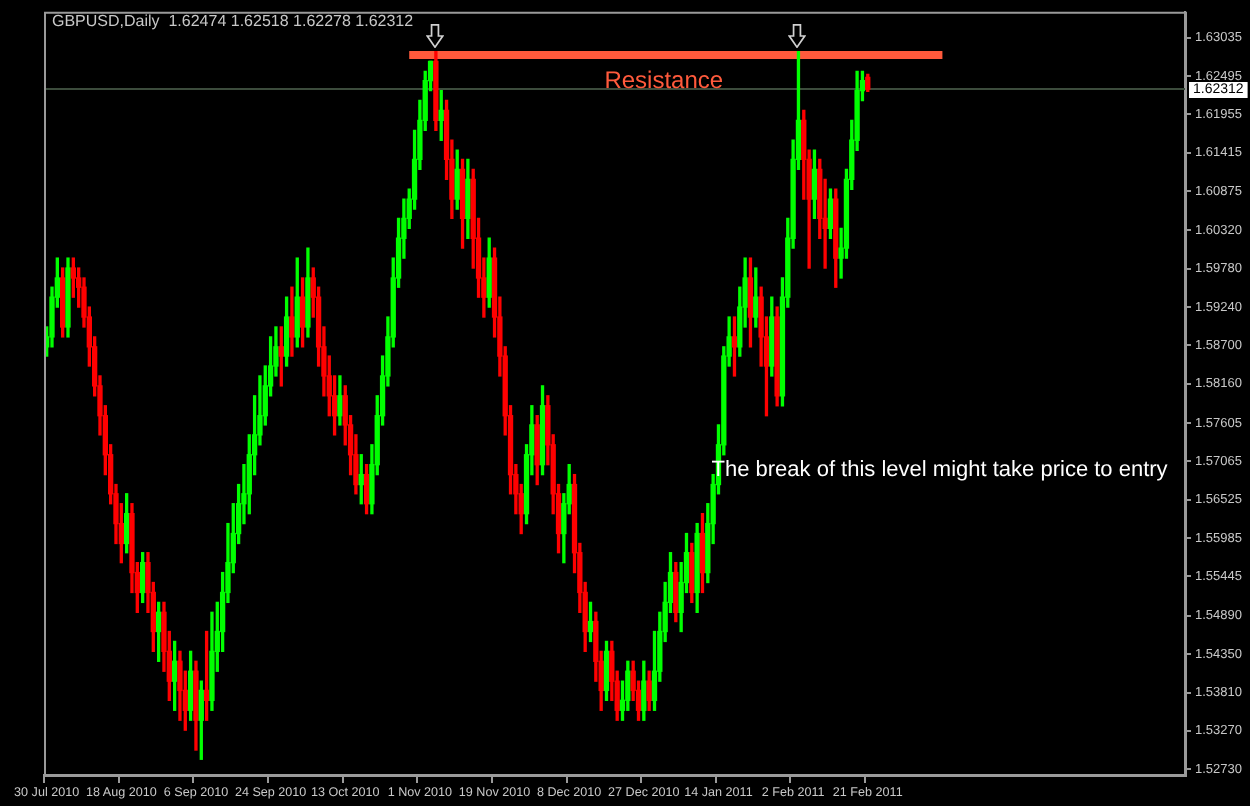 The width and height of the screenshot is (1250, 806). Describe the element at coordinates (233, 21) in the screenshot. I see `chart-title: GBPUSD,Daily 1.62474 1.62518 1.62278 1.62312` at that location.